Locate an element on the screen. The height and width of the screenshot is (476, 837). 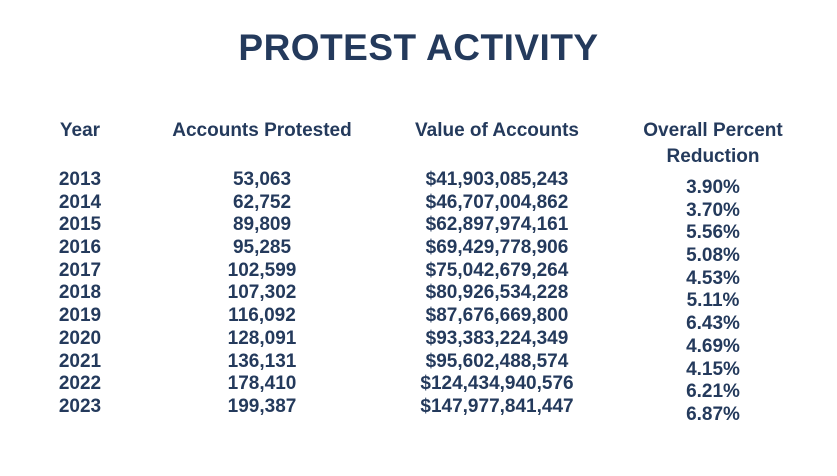
cell-value-of-accounts: $75,042,679,264 is located at coordinates (497, 270).